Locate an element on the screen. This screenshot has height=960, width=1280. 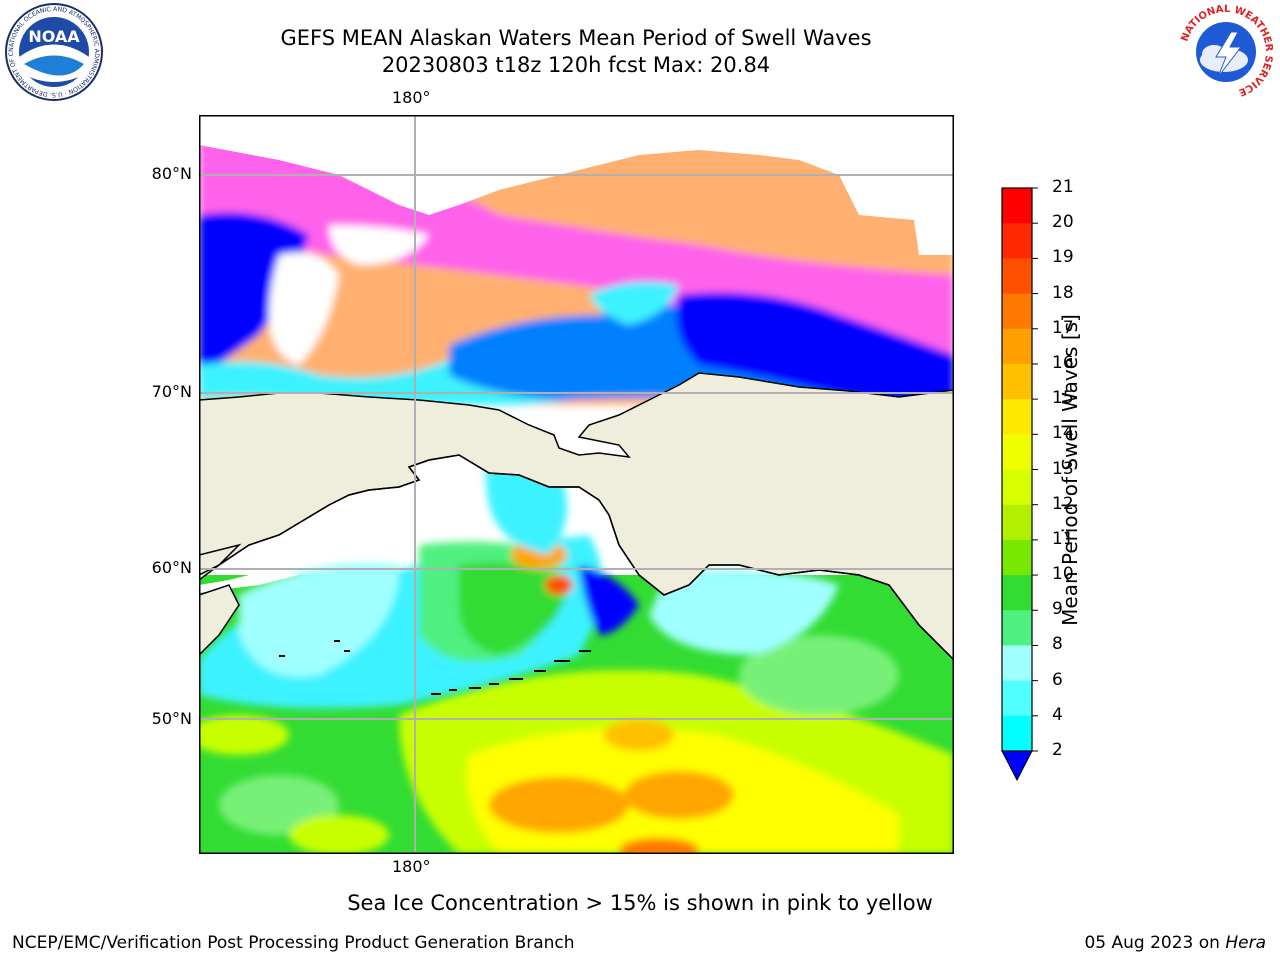
colorbar-tick-label: 15 is located at coordinates (1063, 398).